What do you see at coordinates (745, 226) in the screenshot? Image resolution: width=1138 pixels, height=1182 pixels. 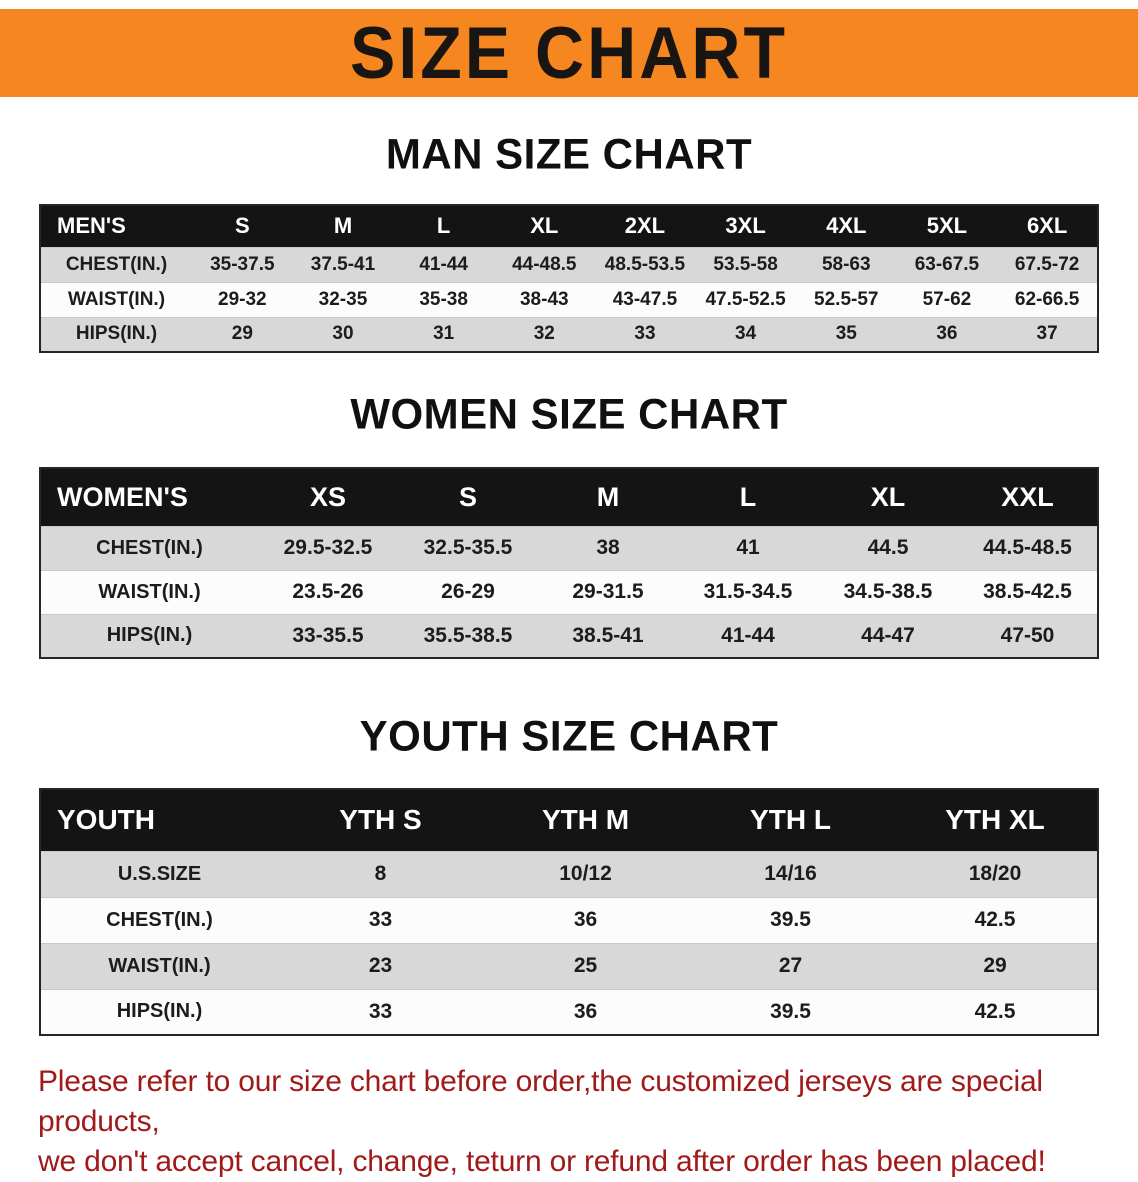 I see `size-column-header: 3XL` at bounding box center [745, 226].